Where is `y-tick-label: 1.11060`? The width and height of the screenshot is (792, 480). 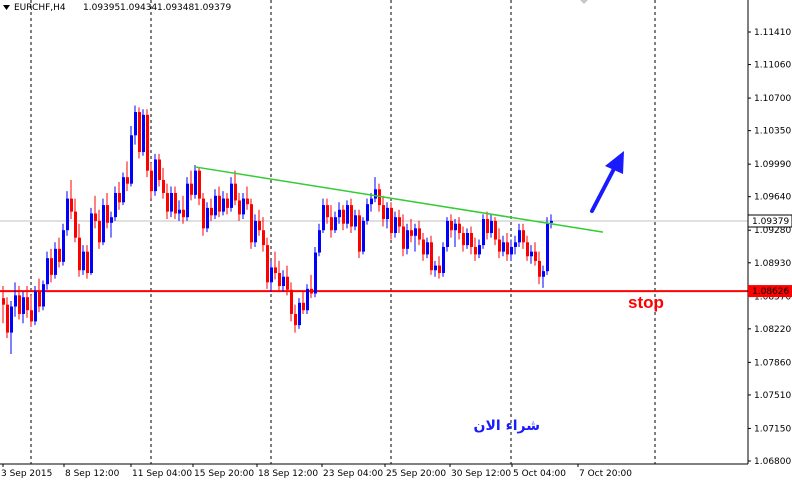 y-tick-label: 1.11060 is located at coordinates (772, 66).